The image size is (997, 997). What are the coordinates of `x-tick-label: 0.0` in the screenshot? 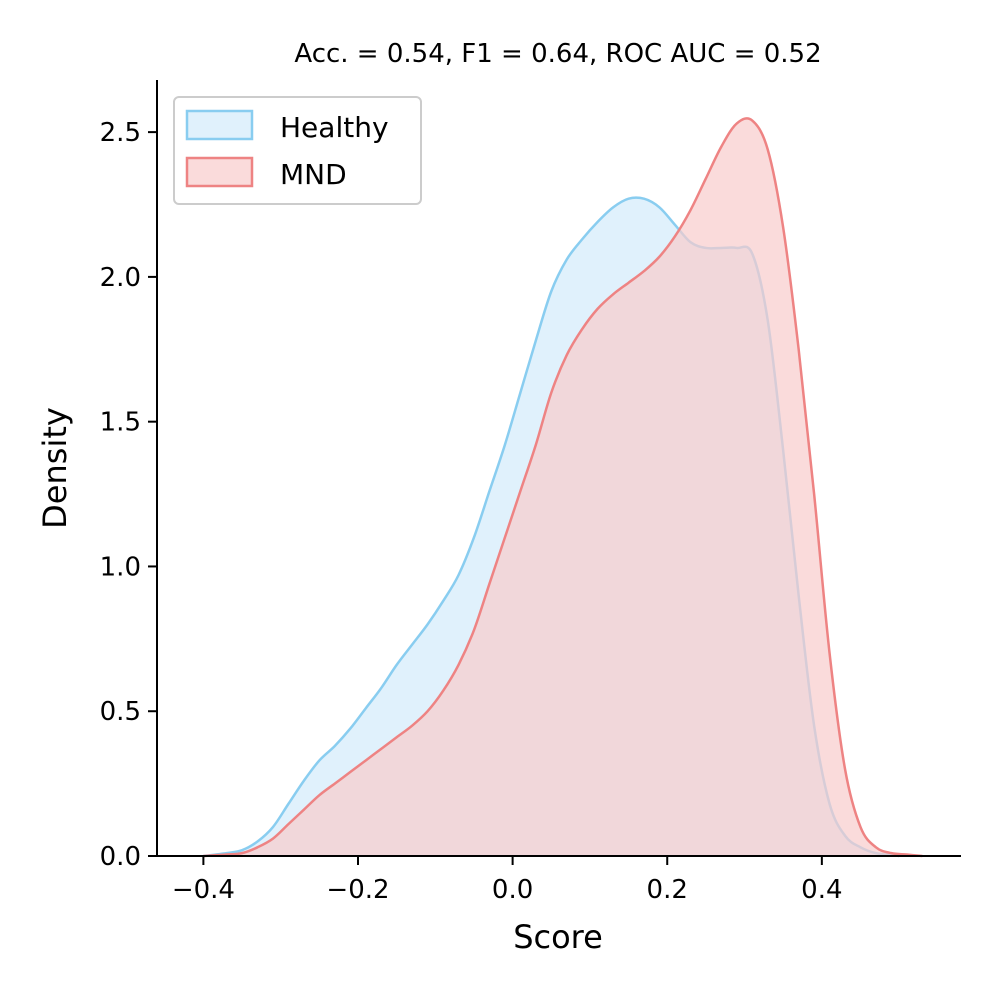 It's located at (512, 890).